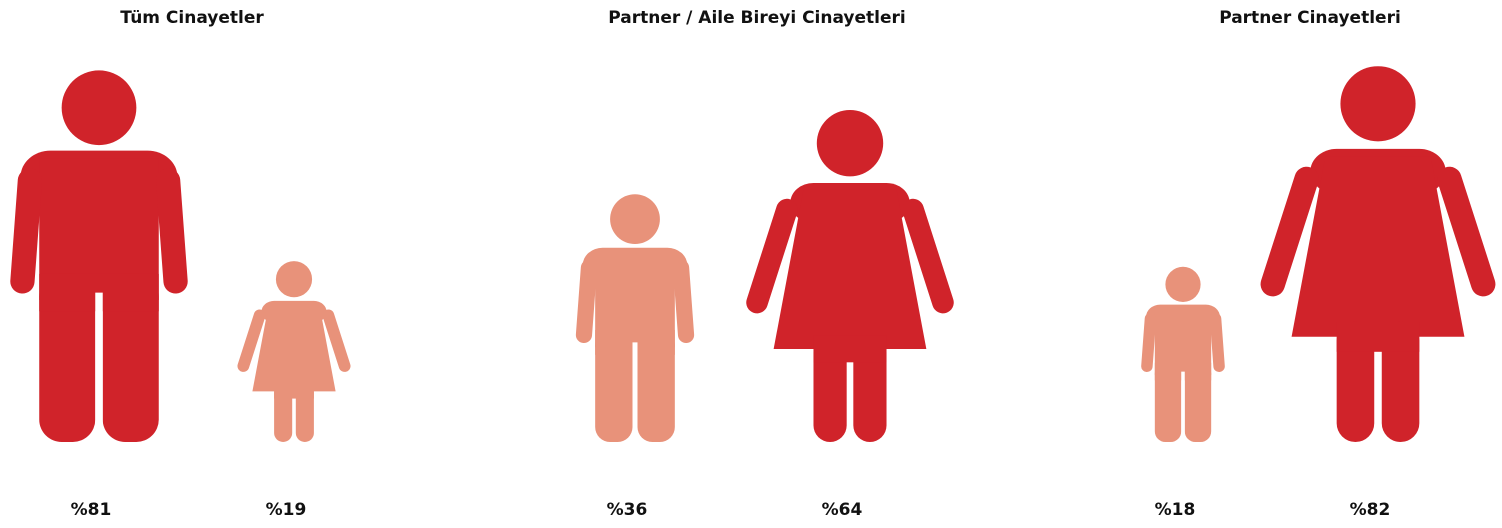 The width and height of the screenshot is (1502, 528). What do you see at coordinates (286, 510) in the screenshot?
I see `value-label: %19` at bounding box center [286, 510].